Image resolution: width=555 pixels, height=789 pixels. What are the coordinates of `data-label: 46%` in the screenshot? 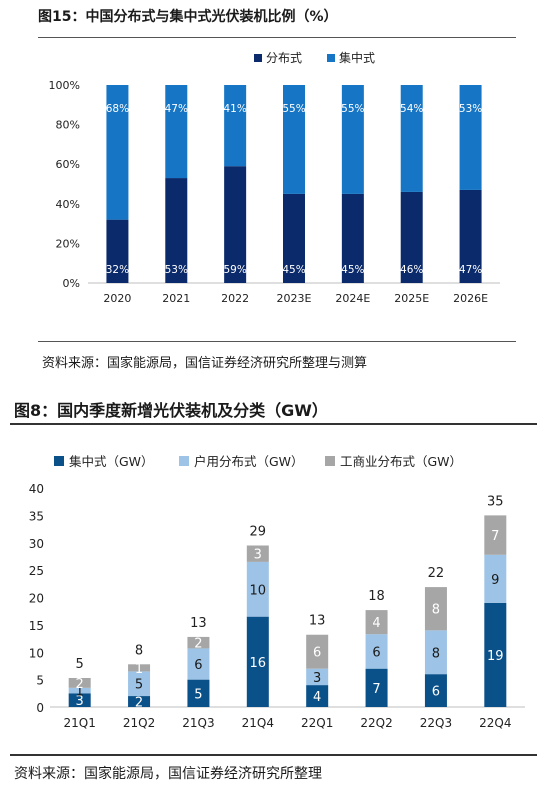 It's located at (411, 270).